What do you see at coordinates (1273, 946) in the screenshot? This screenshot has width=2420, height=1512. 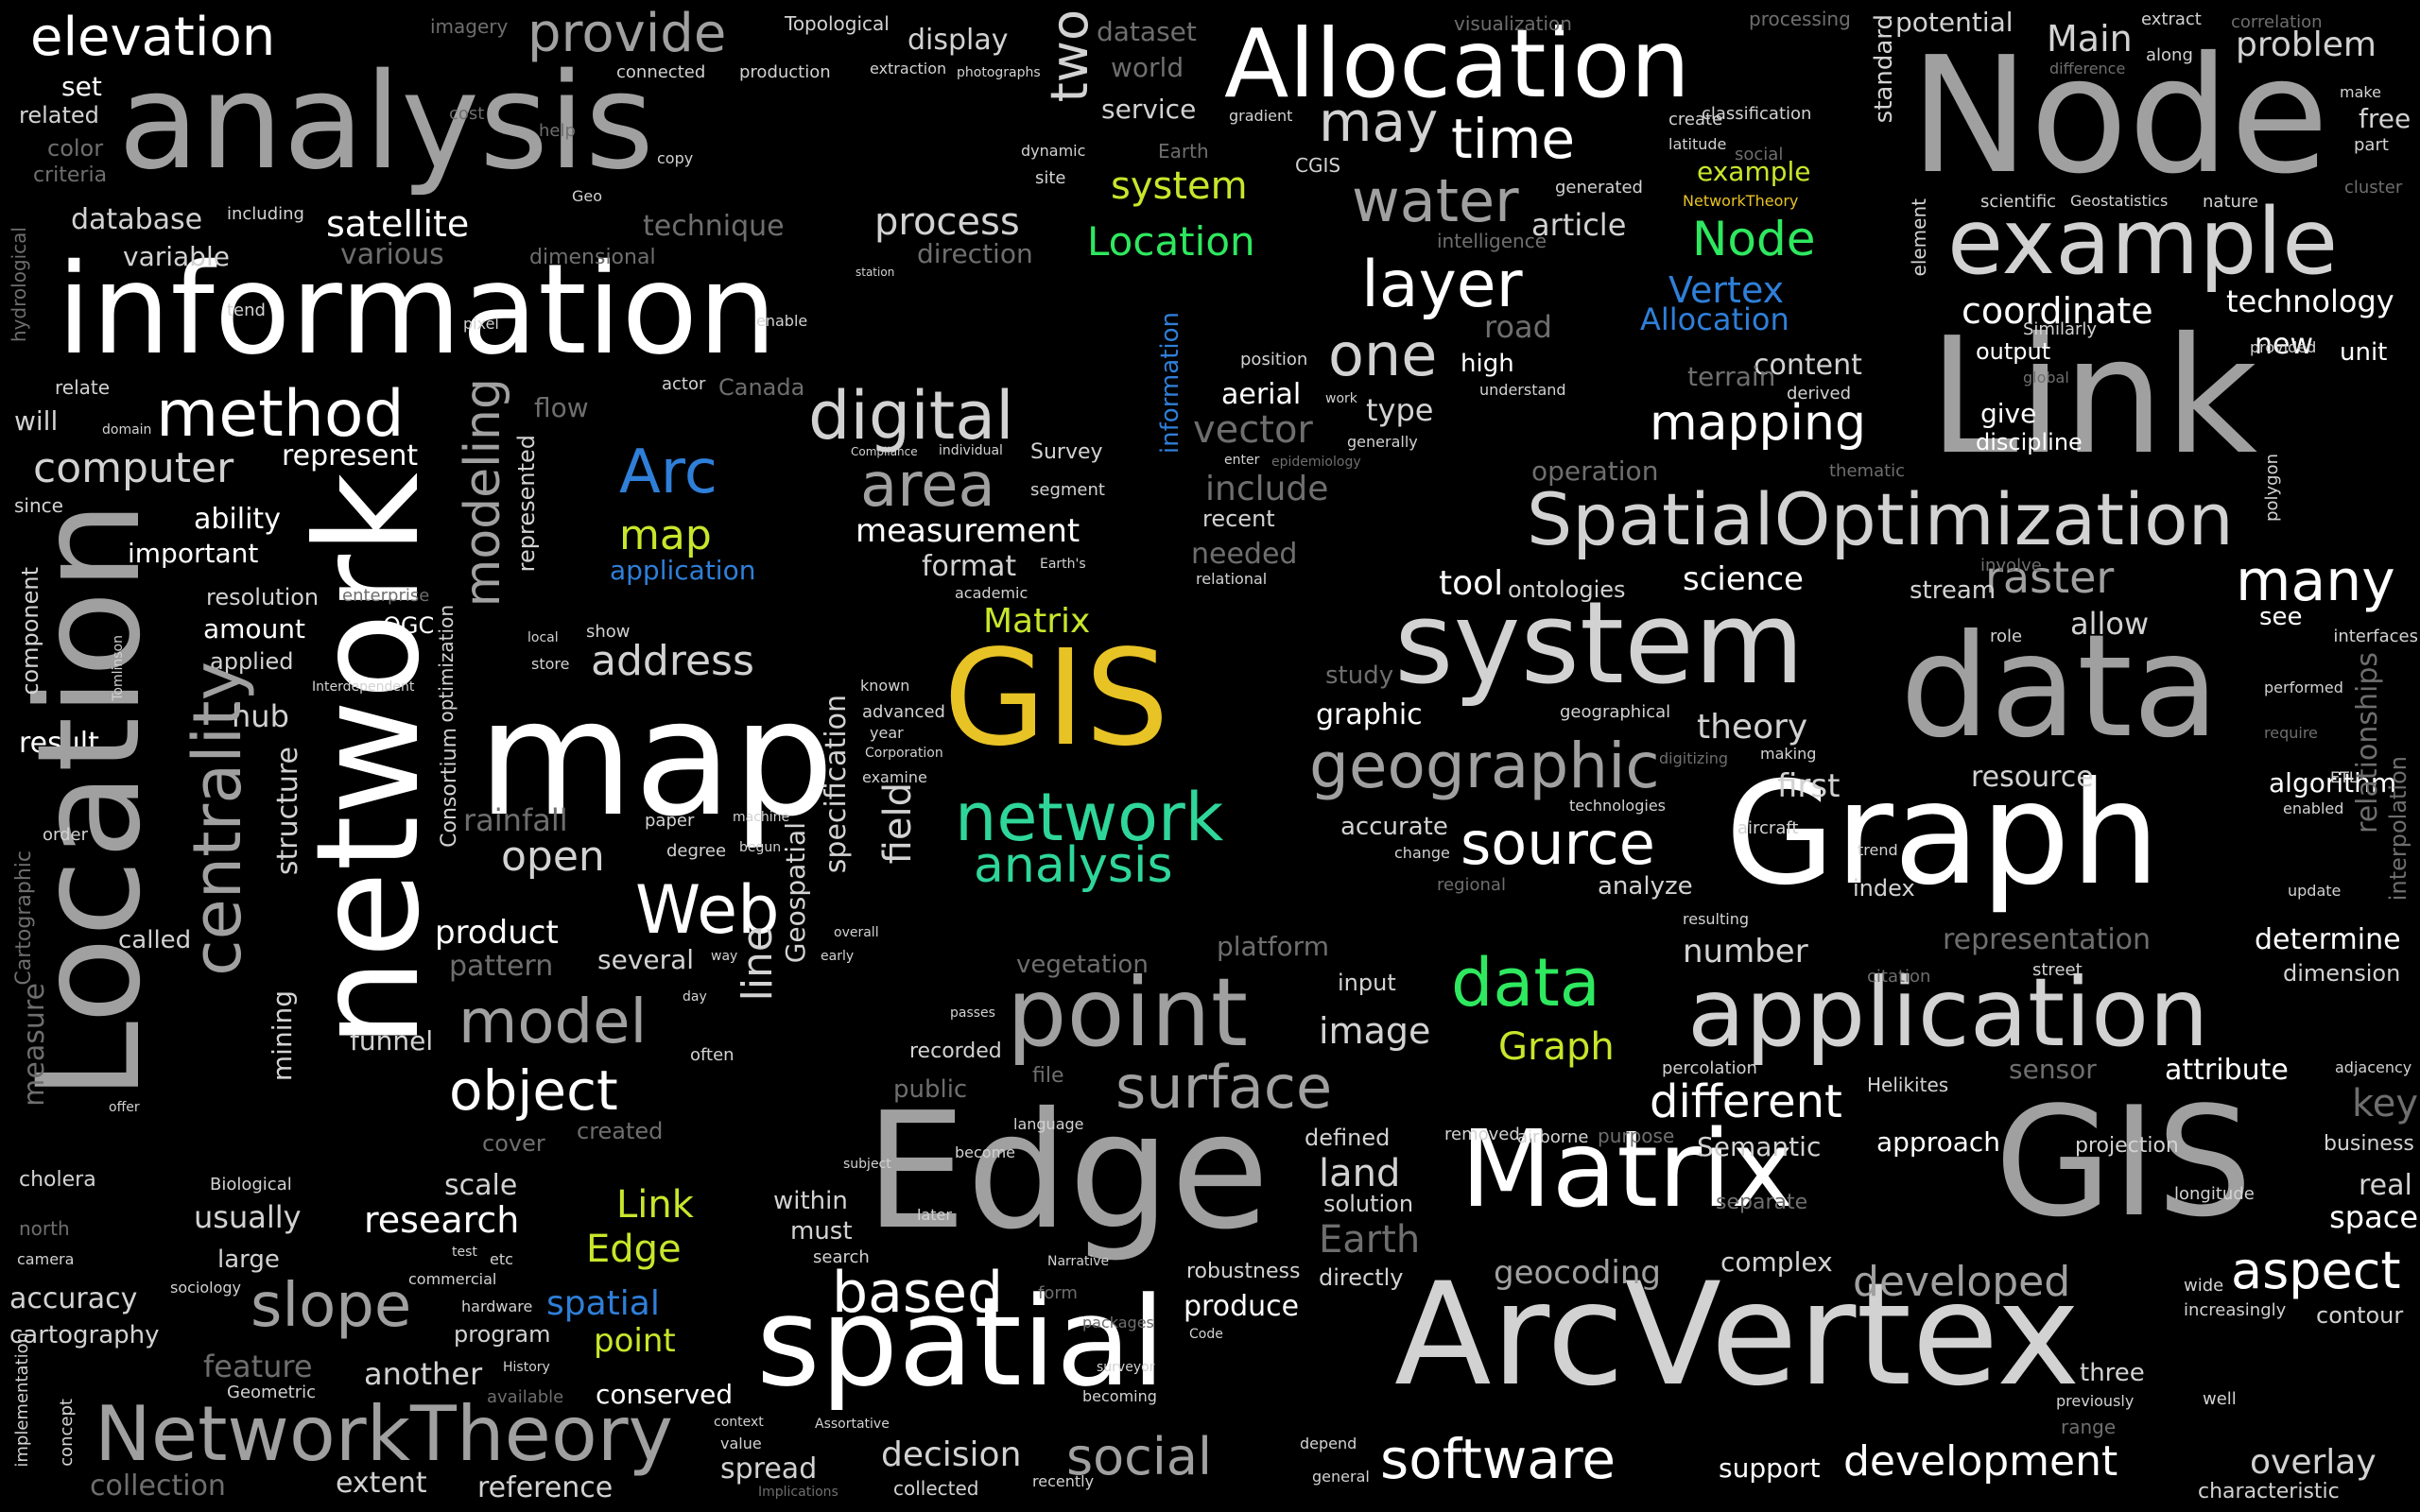 I see `cloud-word: platform` at bounding box center [1273, 946].